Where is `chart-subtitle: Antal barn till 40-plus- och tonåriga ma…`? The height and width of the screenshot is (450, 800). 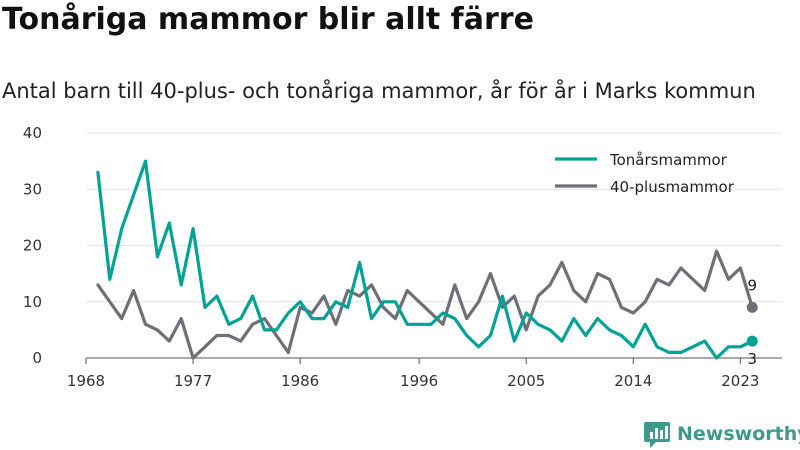
chart-subtitle: Antal barn till 40-plus- och tonåriga ma… is located at coordinates (379, 91).